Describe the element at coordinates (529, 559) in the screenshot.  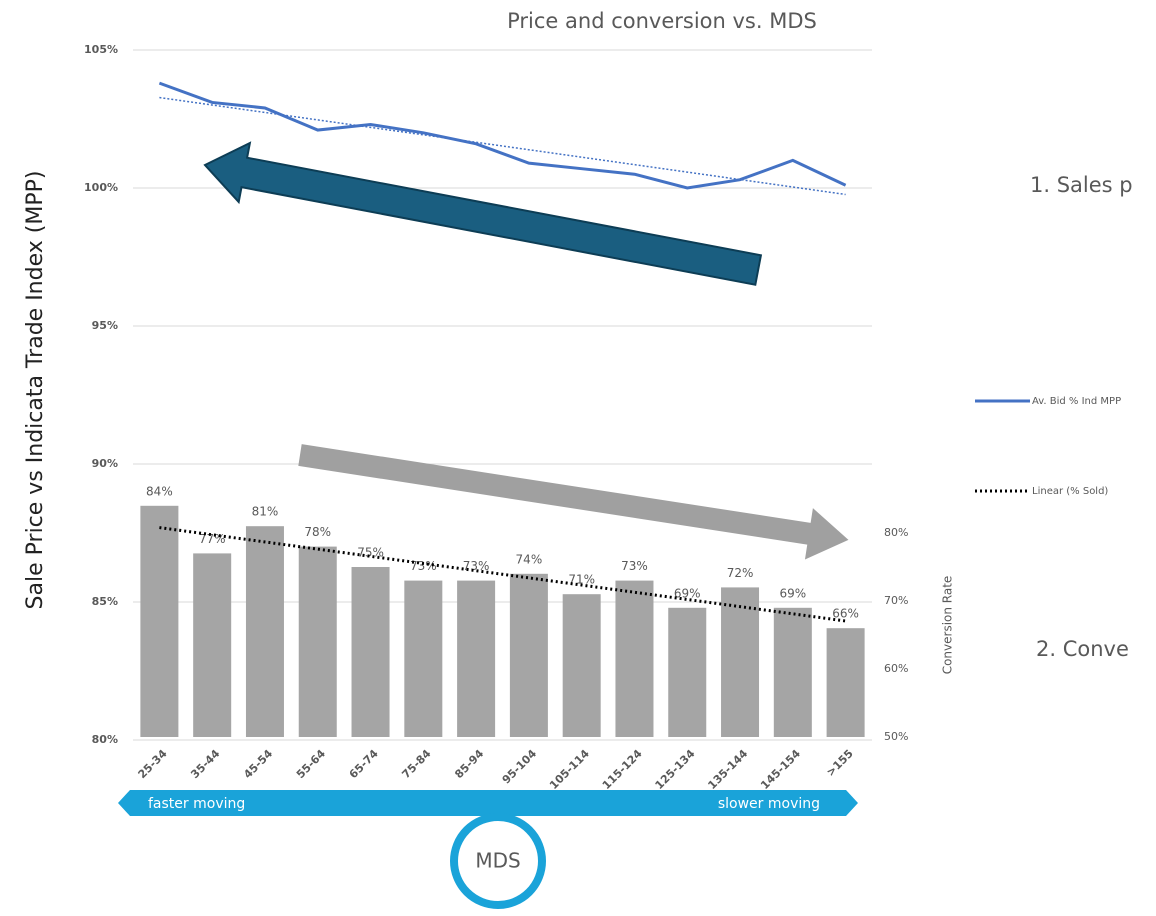
I see `data-label: 74%` at that location.